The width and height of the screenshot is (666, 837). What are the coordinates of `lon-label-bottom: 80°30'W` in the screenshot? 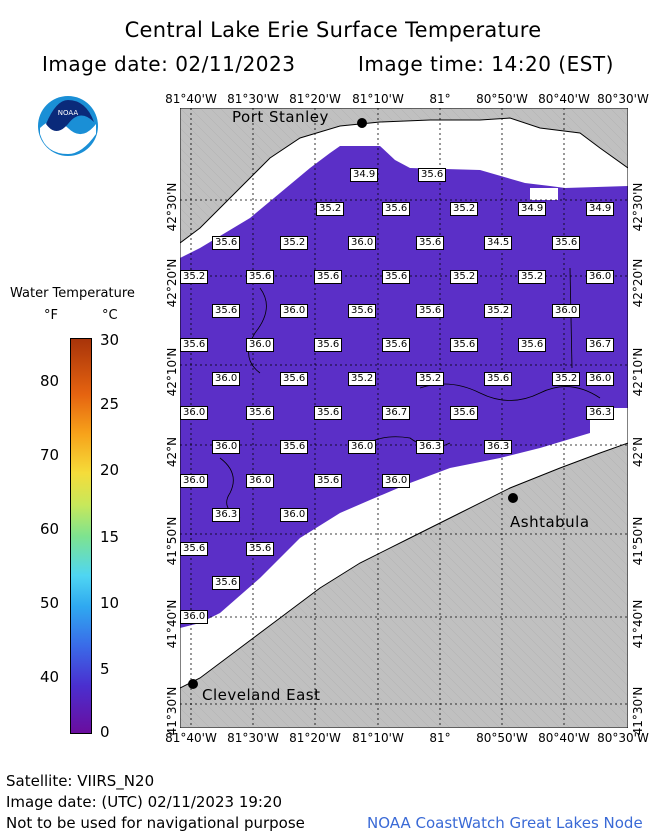 It's located at (623, 738).